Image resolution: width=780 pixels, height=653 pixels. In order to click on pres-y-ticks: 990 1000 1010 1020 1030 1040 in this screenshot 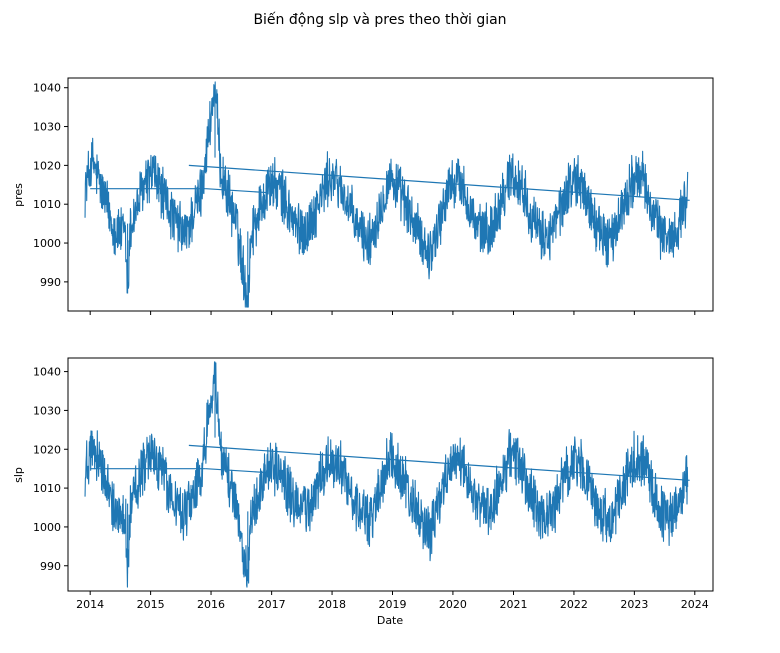, I will do `click(50, 185)`.